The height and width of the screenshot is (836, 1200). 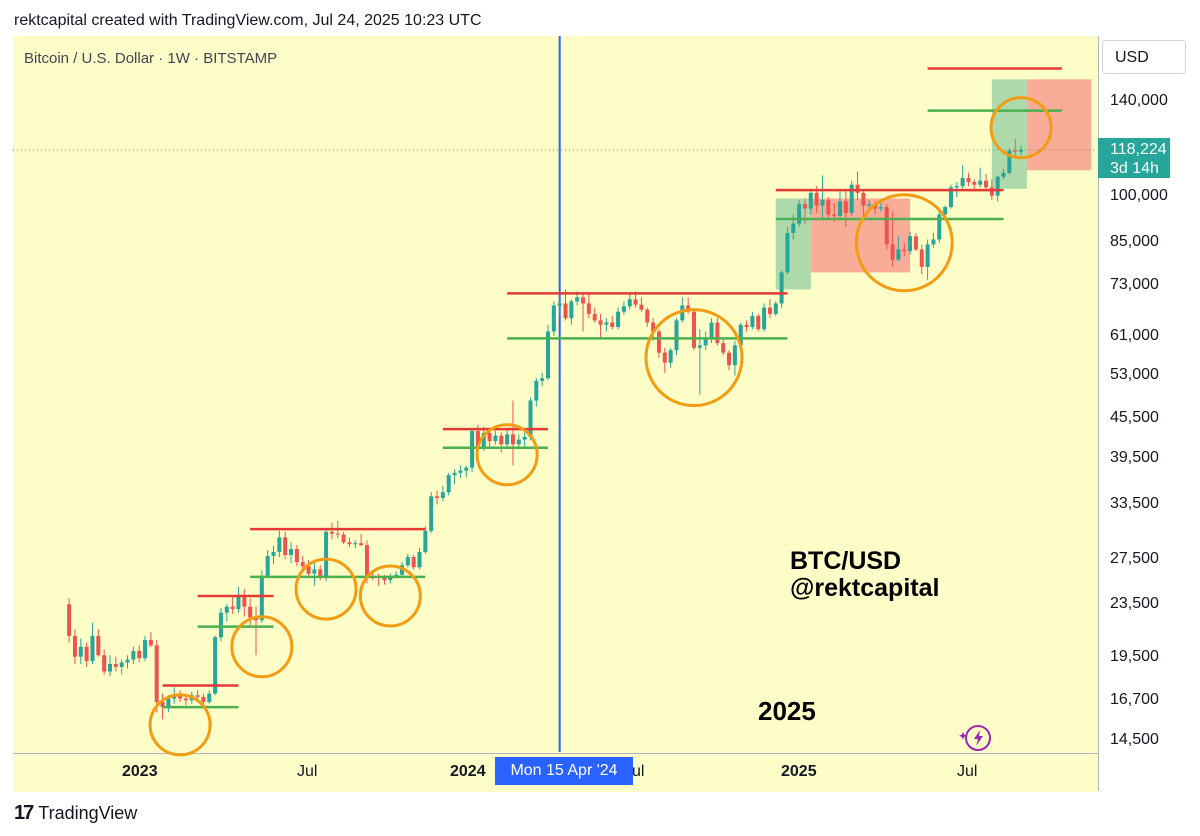 What do you see at coordinates (468, 771) in the screenshot?
I see `time-tick-label: 2024` at bounding box center [468, 771].